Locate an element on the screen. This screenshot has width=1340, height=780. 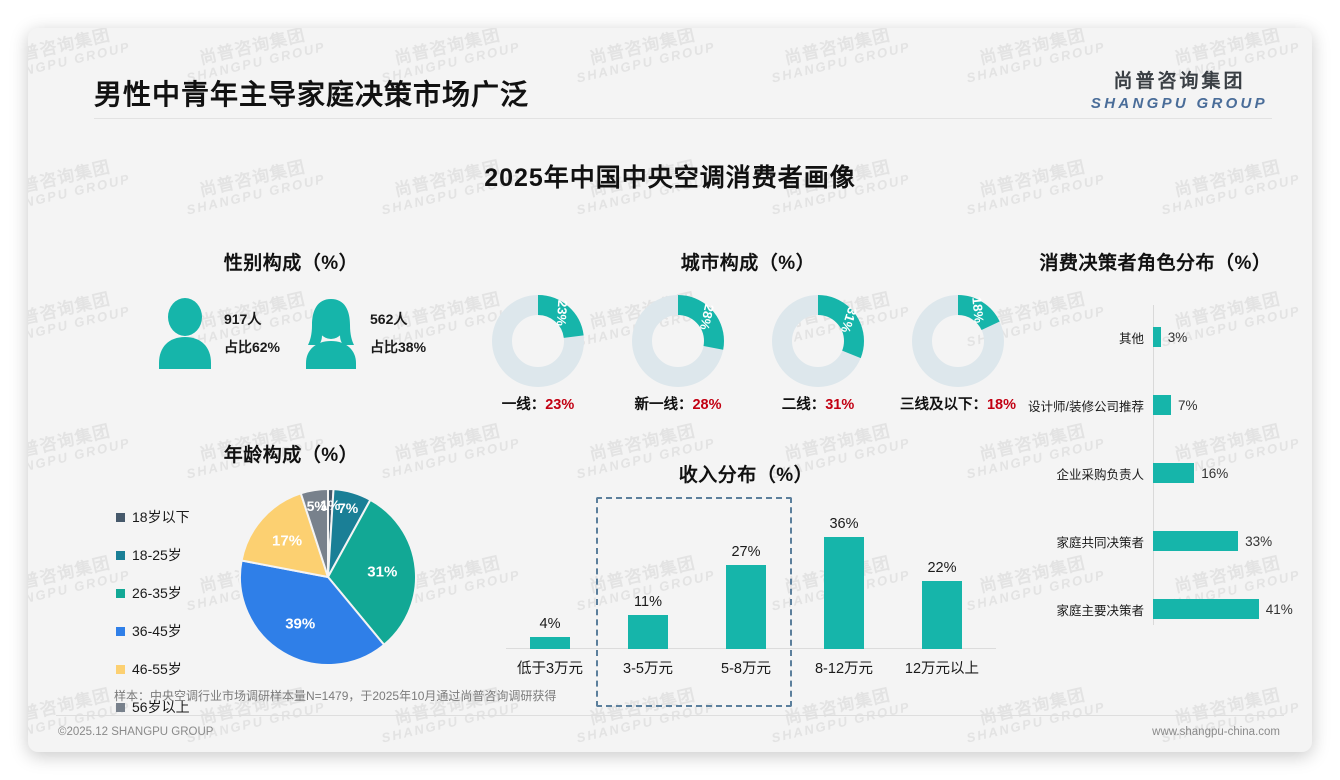
role-row: 家庭共同决策者 33% is located at coordinates (1155, 541).